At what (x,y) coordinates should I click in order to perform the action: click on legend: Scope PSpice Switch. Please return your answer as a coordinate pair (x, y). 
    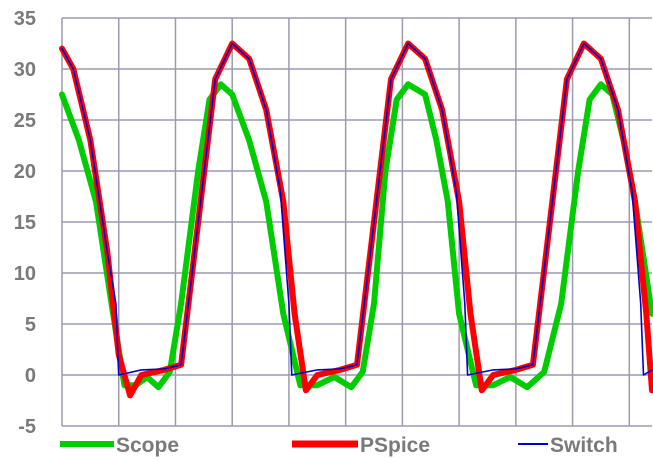
    Looking at the image, I should click on (339, 445).